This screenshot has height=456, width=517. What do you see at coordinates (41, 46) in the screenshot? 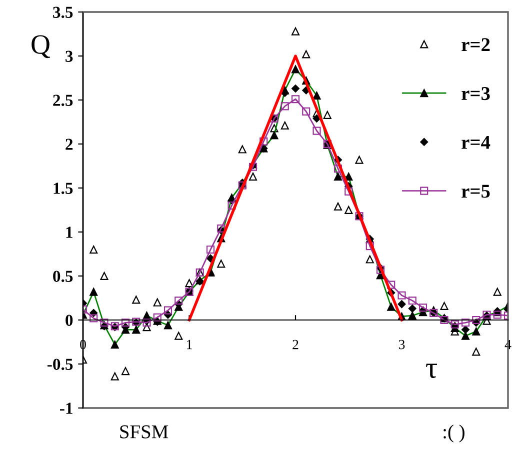
I see `y-axis-title: Q` at bounding box center [41, 46].